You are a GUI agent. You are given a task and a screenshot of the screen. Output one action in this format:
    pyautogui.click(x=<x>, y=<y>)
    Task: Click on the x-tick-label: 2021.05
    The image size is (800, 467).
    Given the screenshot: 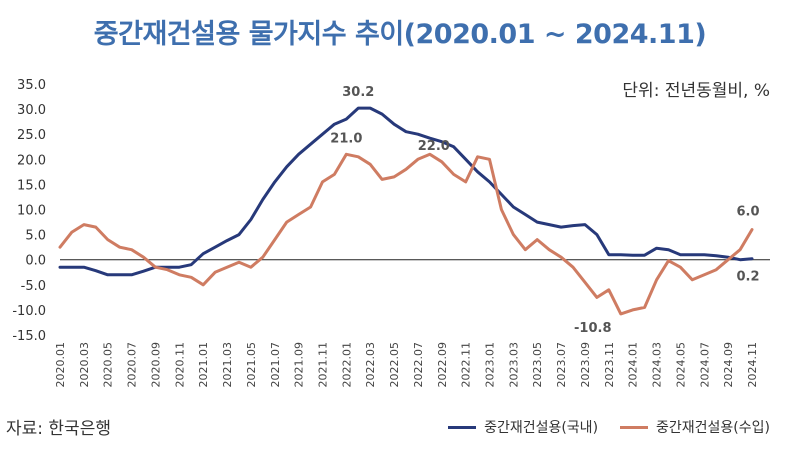 What is the action you would take?
    pyautogui.click(x=251, y=365)
    